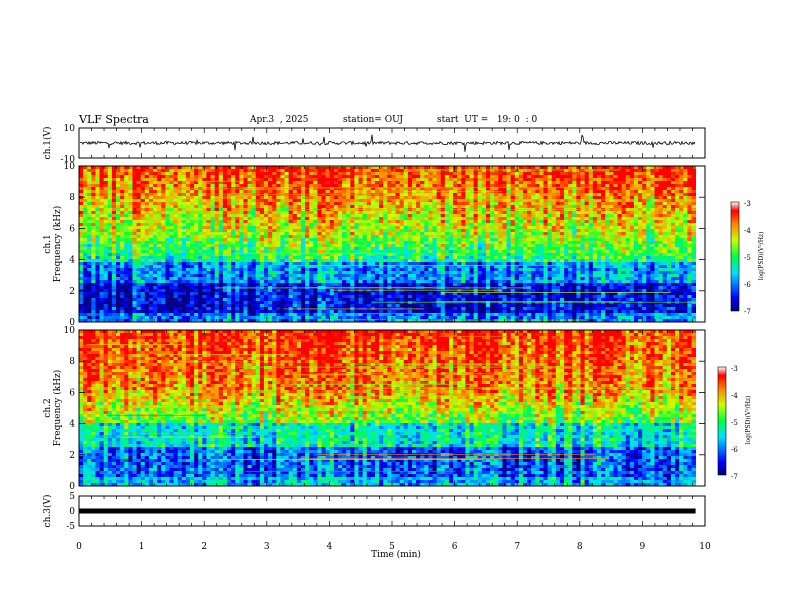 This screenshot has width=792, height=612. What do you see at coordinates (79, 547) in the screenshot?
I see `x-tick-label-0: 0` at bounding box center [79, 547].